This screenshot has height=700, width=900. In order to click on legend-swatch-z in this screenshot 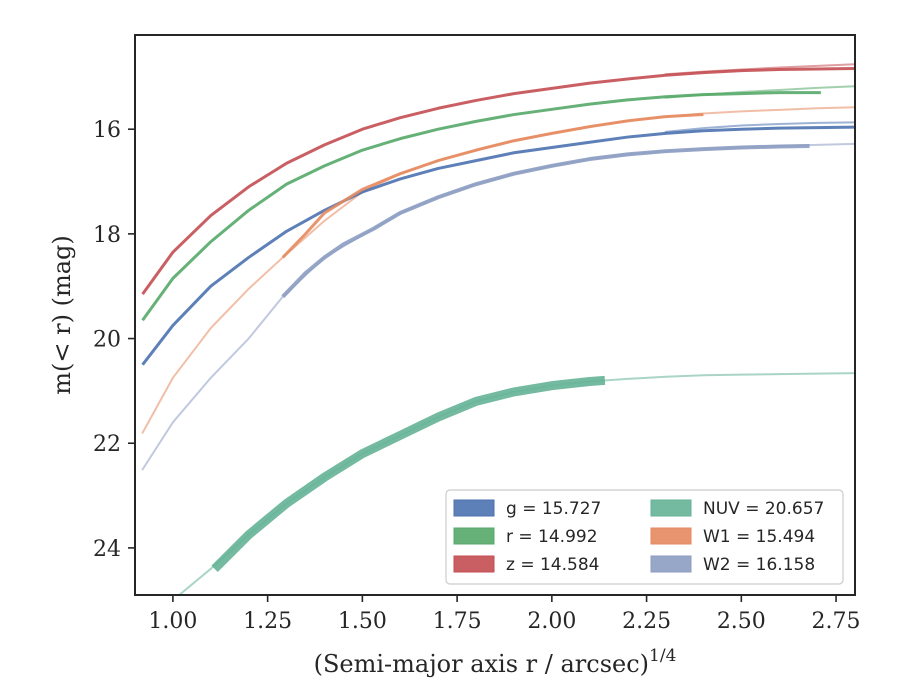, I will do `click(474, 564)`.